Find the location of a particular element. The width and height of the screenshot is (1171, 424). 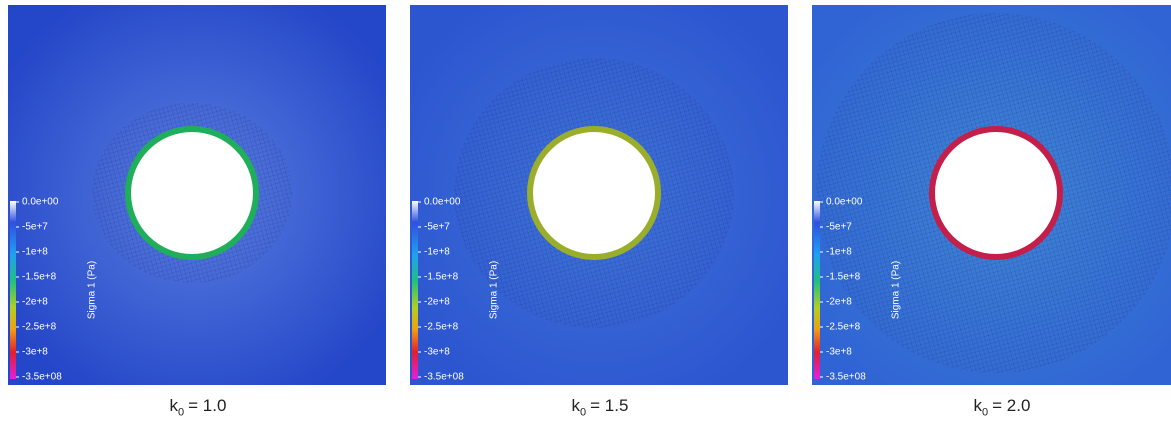

caption: k0 = 1.0 is located at coordinates (198, 407).